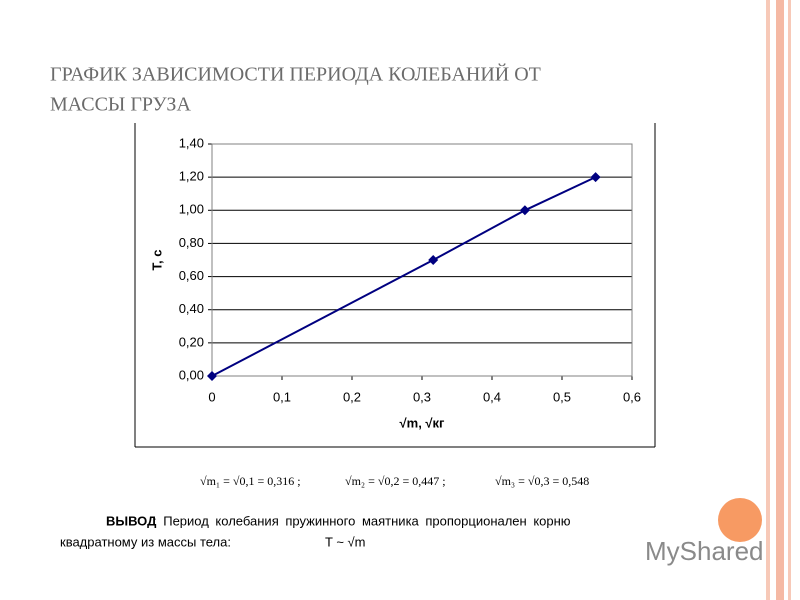 The height and width of the screenshot is (600, 800). What do you see at coordinates (542, 481) in the screenshot?
I see `formula: √m₃ = √0,3 = 0,548` at bounding box center [542, 481].